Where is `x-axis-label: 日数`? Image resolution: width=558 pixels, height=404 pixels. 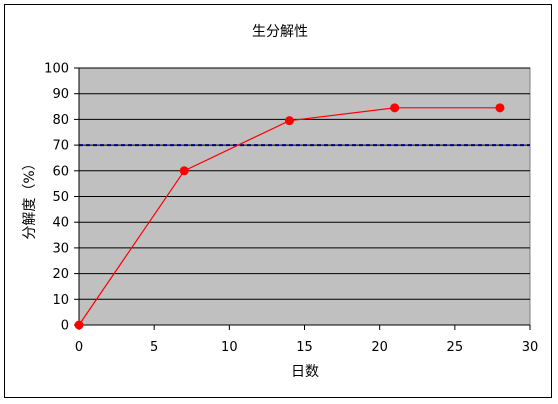
x-axis-label: 日数 is located at coordinates (305, 372).